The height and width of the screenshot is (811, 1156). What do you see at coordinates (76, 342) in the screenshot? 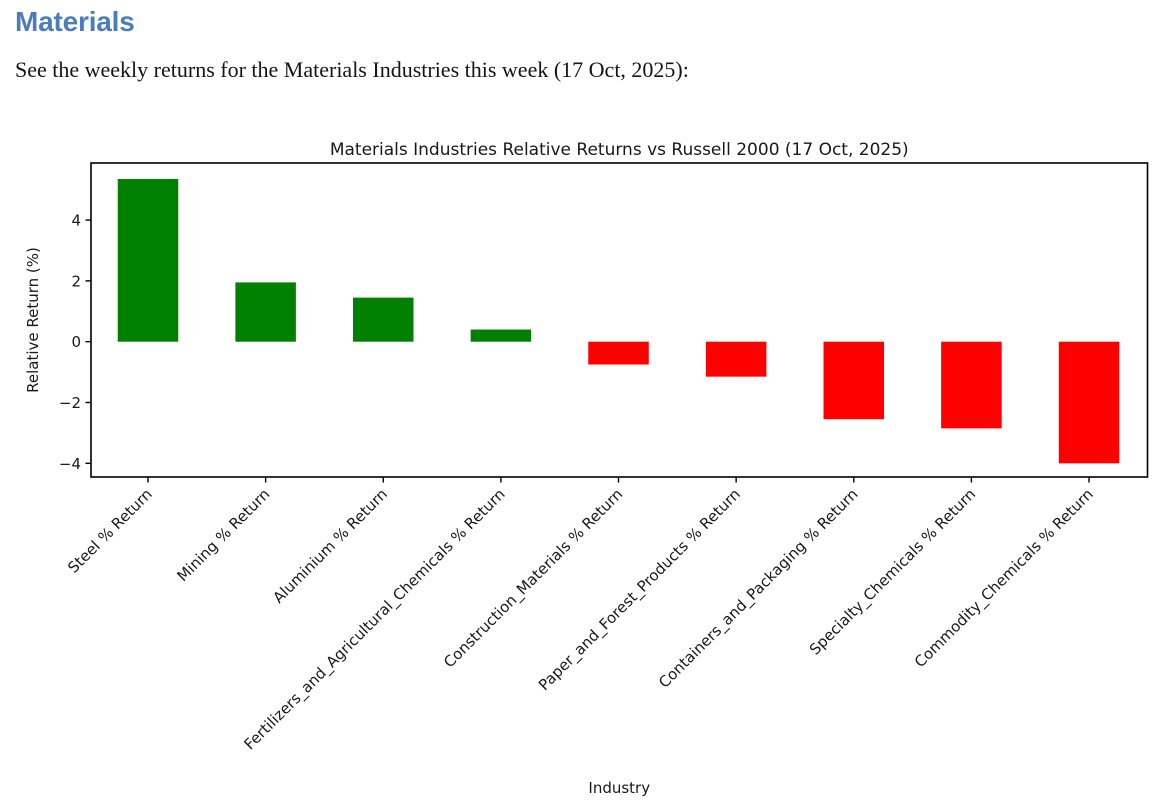
I see `y-tick-label: 0` at bounding box center [76, 342].